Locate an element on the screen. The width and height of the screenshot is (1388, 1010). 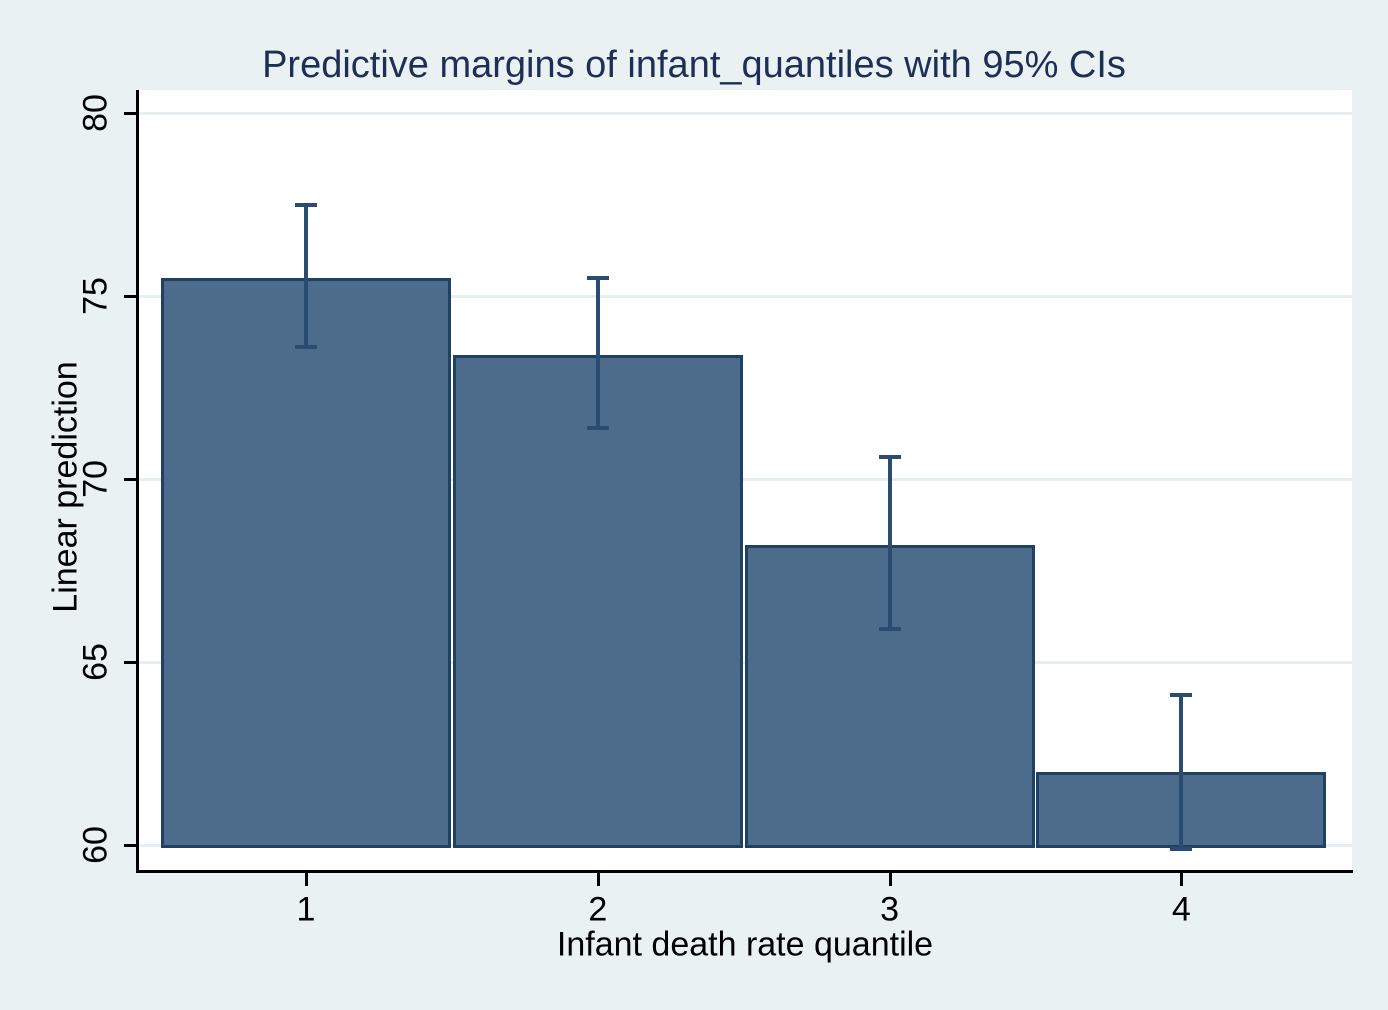
x-axis-label: Infant death rate quantile is located at coordinates (745, 944).